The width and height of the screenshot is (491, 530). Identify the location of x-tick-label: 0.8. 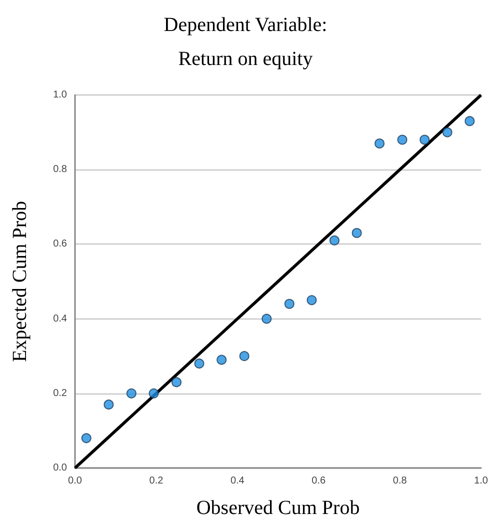
(400, 481).